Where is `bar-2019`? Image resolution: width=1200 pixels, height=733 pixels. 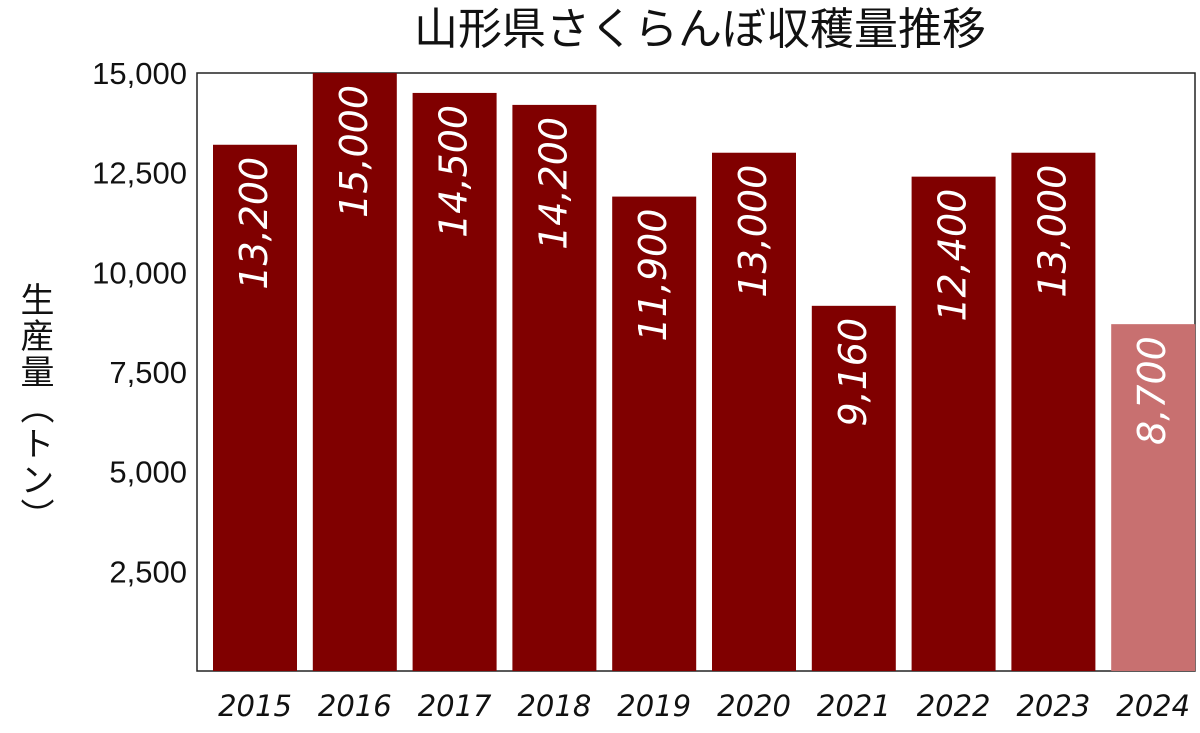 bar-2019 is located at coordinates (654, 433).